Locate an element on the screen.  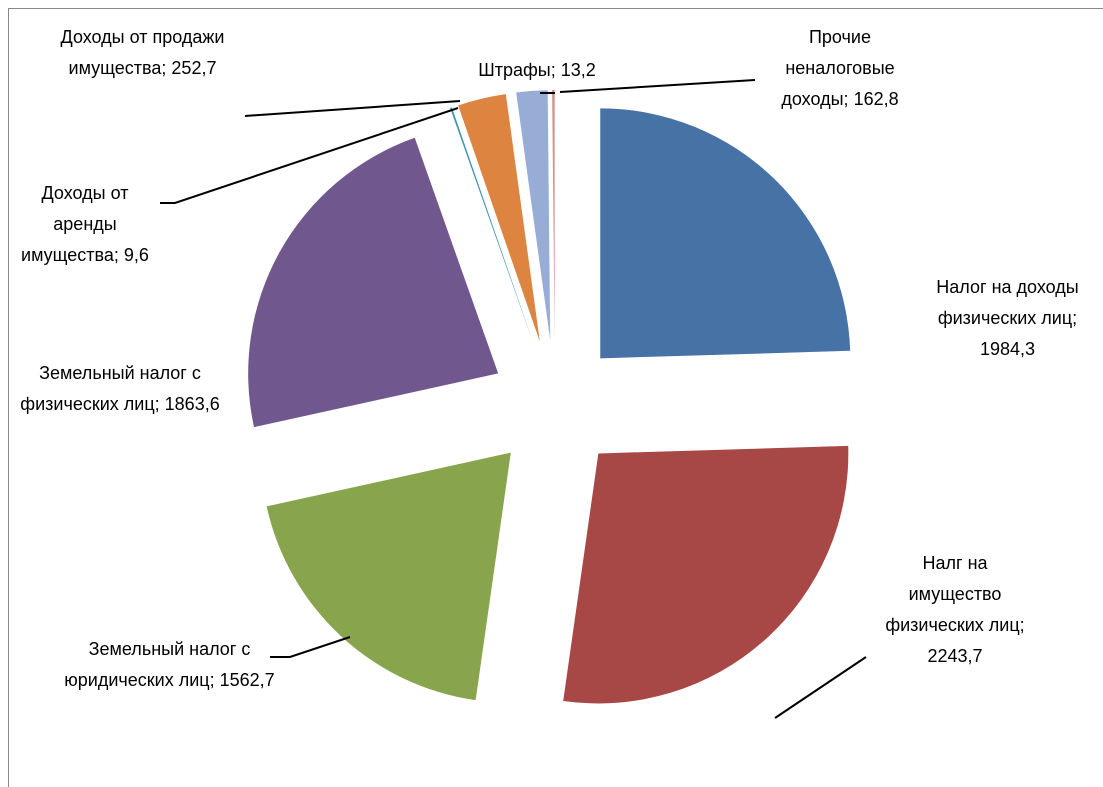
label-value: 1984,3 is located at coordinates (1007, 349).